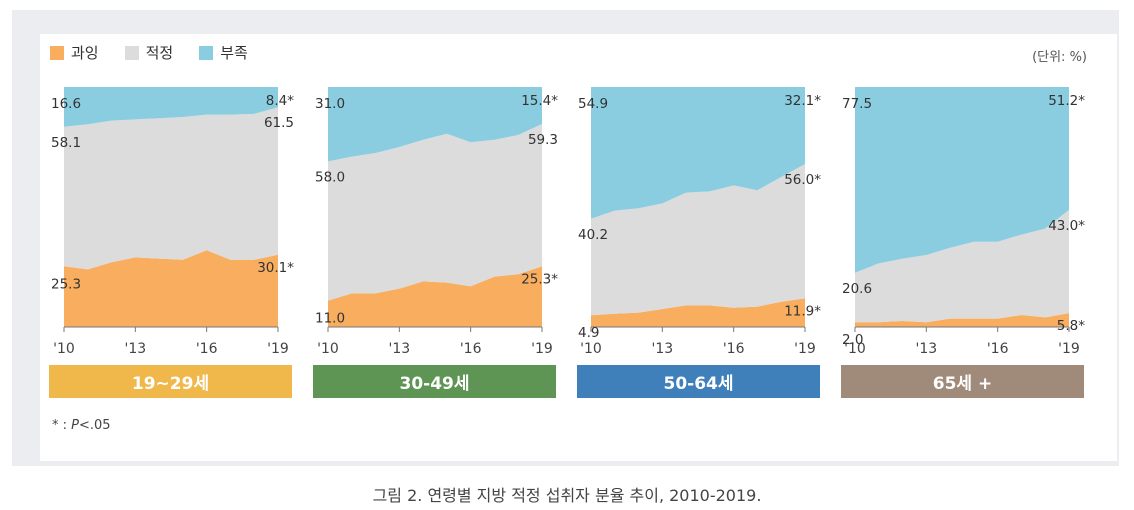 This screenshot has width=1134, height=510. I want to click on legend-label-deficient: 부족, so click(234, 53).